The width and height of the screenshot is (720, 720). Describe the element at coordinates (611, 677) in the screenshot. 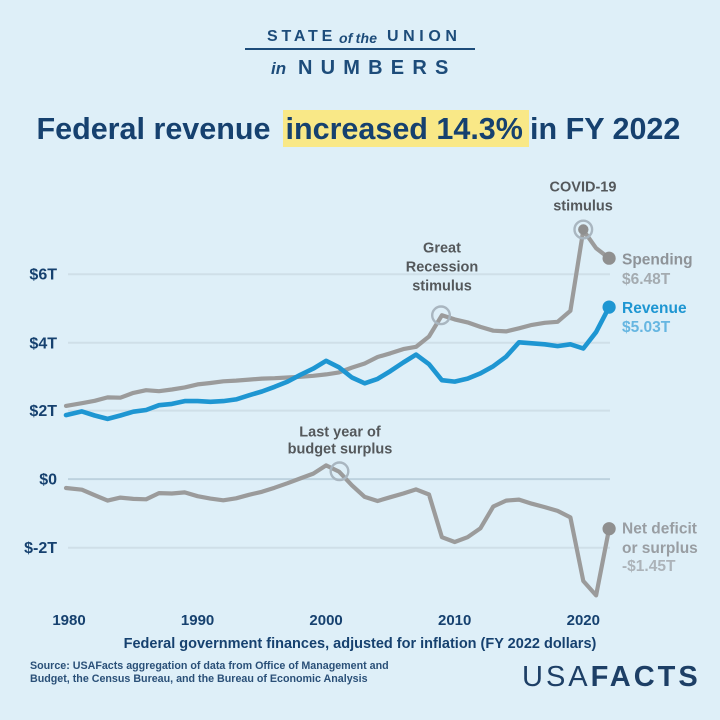

I see `svg-text: USAFACTS` at that location.